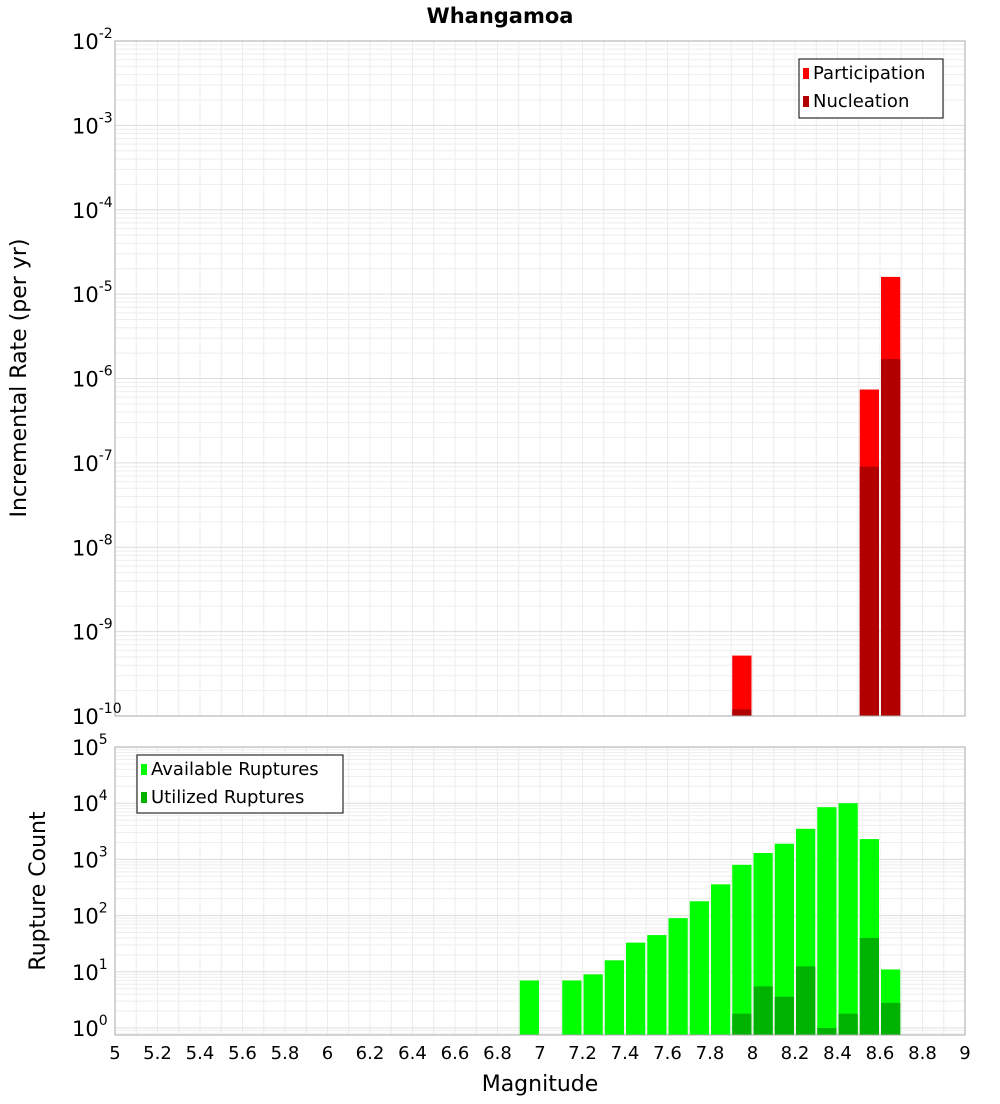 The width and height of the screenshot is (1000, 1104). Describe the element at coordinates (497, 1053) in the screenshot. I see `x-tick-label: 6.8` at that location.